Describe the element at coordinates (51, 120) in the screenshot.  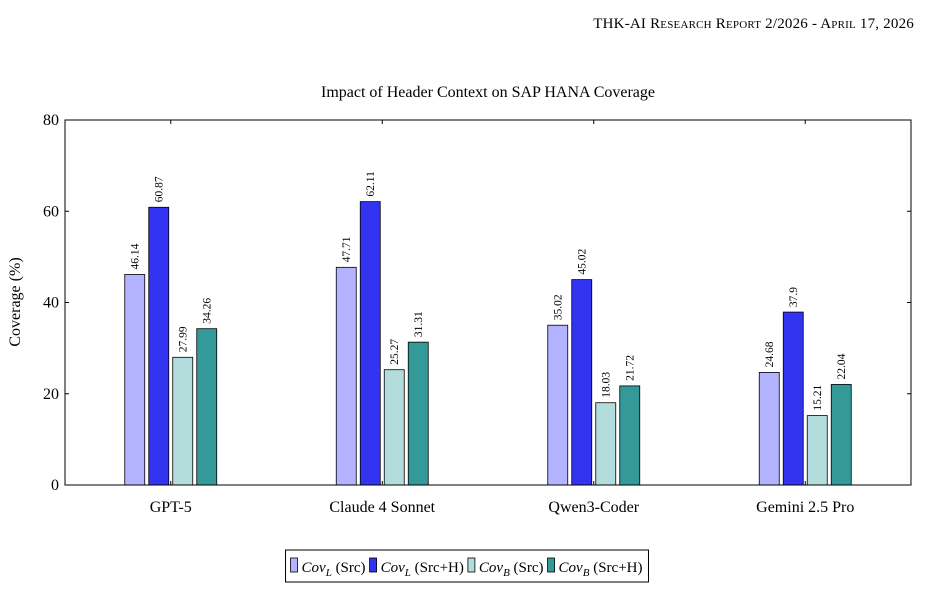
I see `y-tick-label: 80` at that location.